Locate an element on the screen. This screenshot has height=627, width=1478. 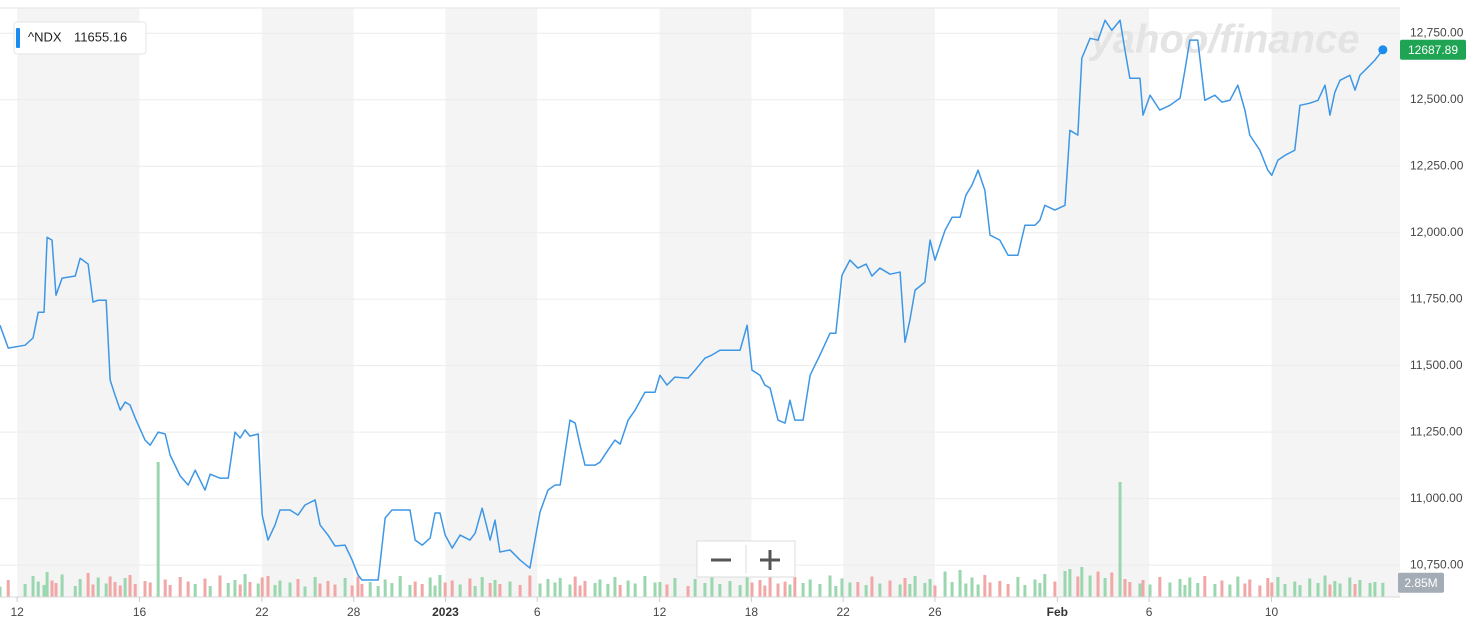
legend: ^NDX 11655.16 is located at coordinates (80, 38).